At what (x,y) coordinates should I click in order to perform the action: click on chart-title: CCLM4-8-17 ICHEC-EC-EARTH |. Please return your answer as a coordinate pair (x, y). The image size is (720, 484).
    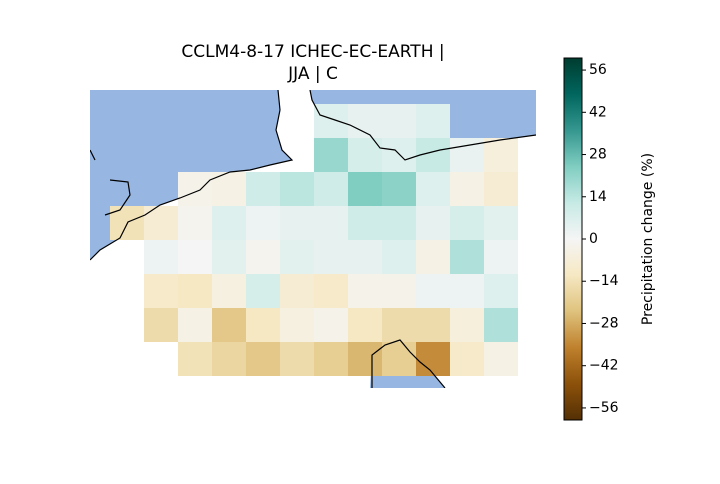
    Looking at the image, I should click on (312, 52).